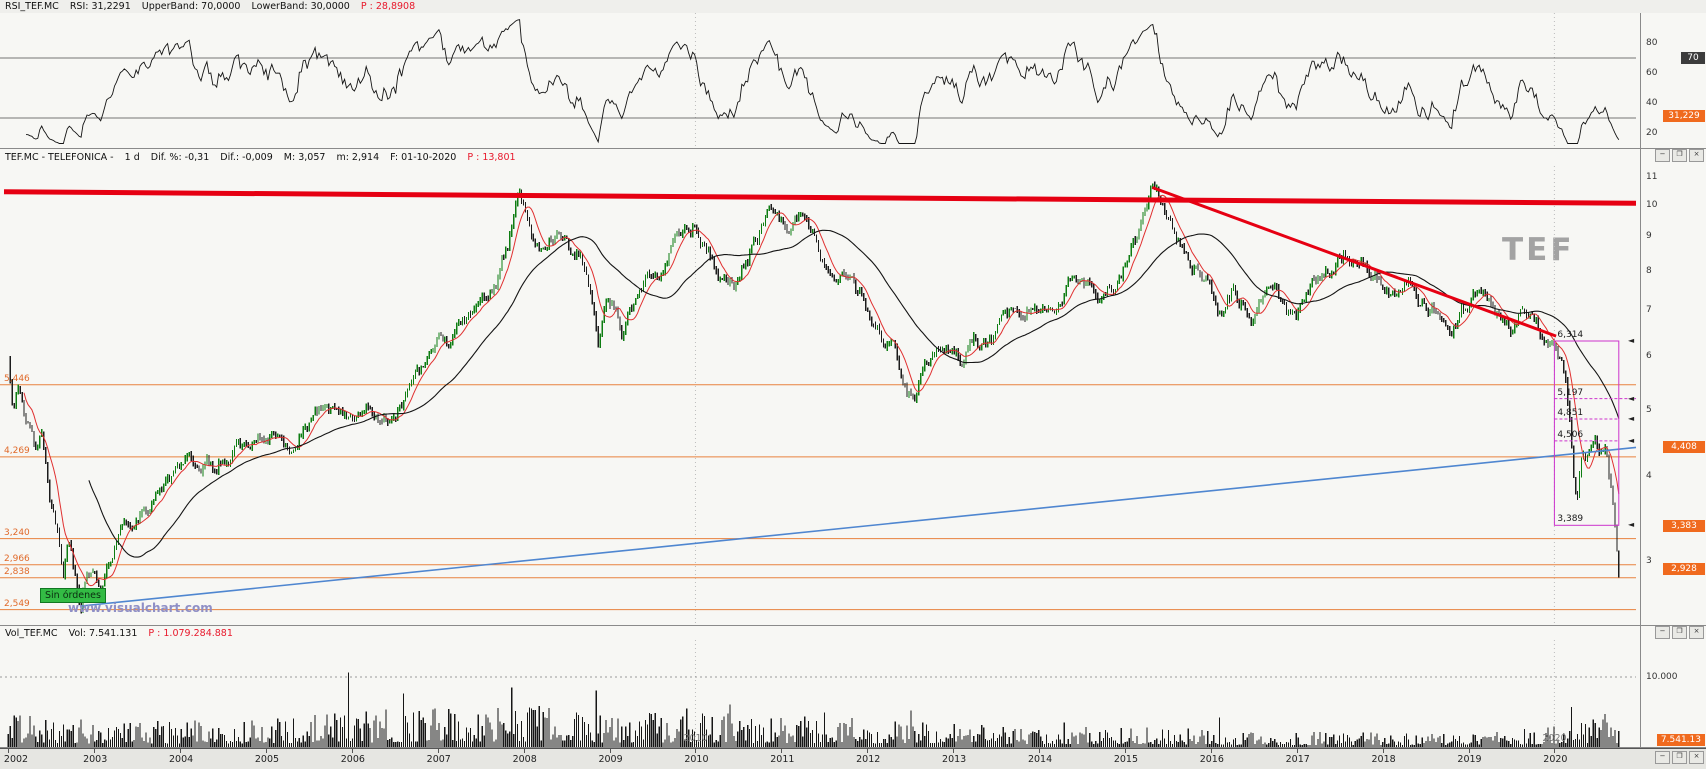 Image resolution: width=1706 pixels, height=769 pixels. Describe the element at coordinates (1652, 176) in the screenshot. I see `price-axis-tick: 11` at that location.